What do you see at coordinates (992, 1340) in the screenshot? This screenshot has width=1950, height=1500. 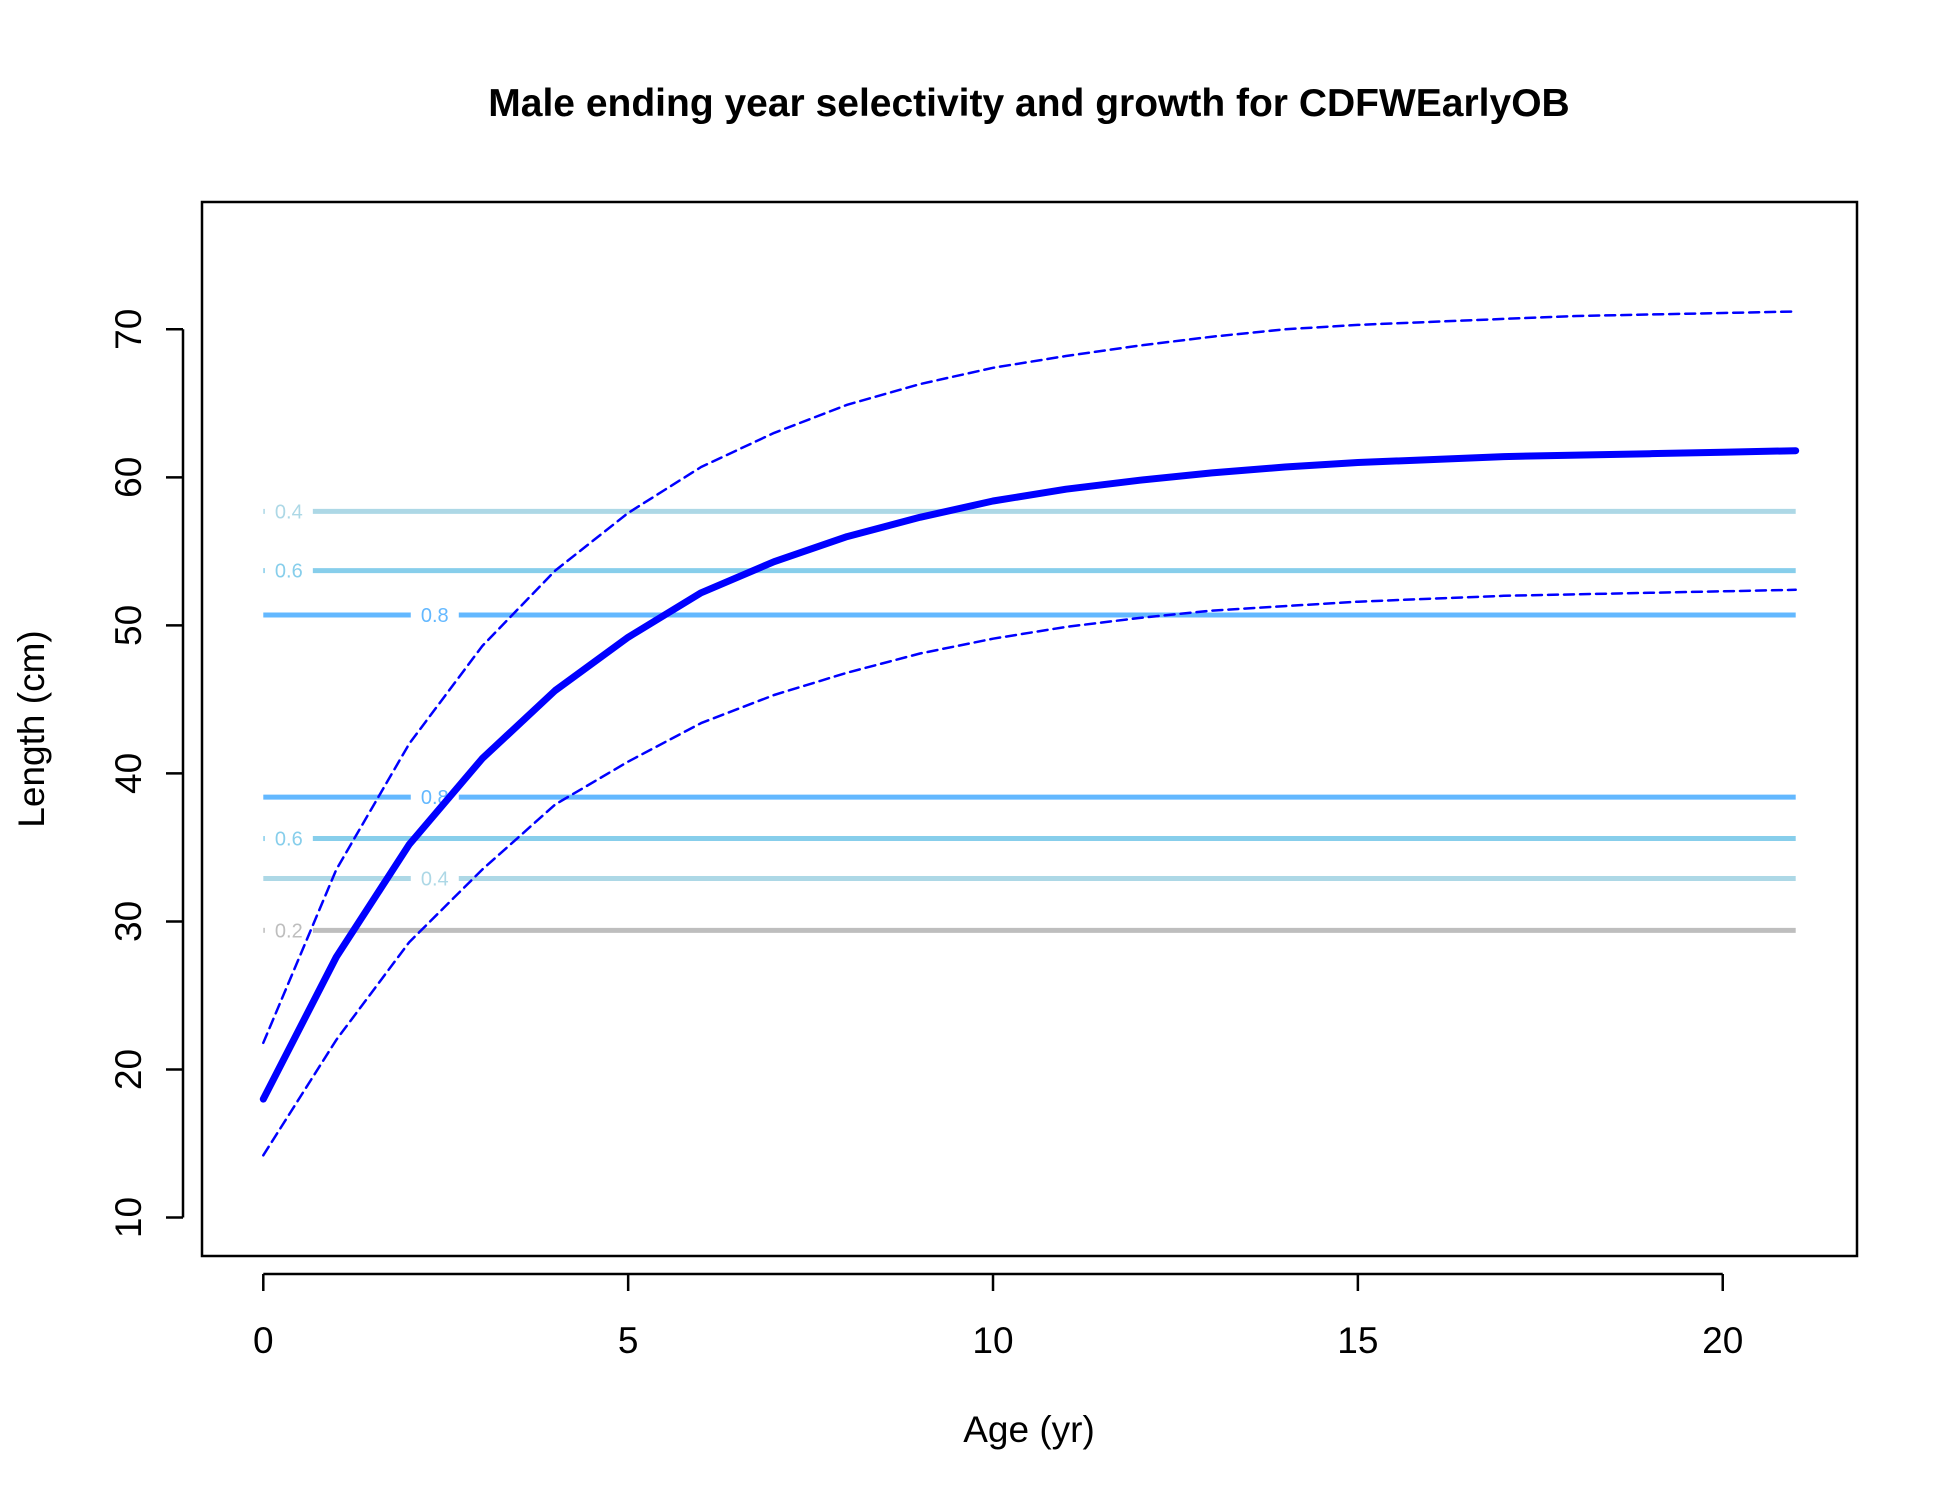 I see `x-tick-label: 10` at bounding box center [992, 1340].